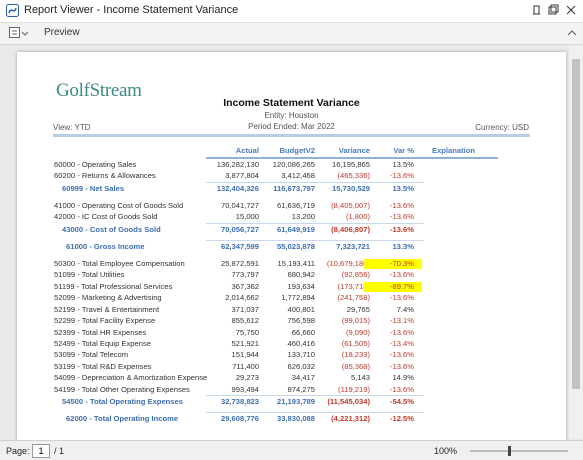 The image size is (583, 460). Describe the element at coordinates (59, 451) in the screenshot. I see `page-total: / 1` at that location.